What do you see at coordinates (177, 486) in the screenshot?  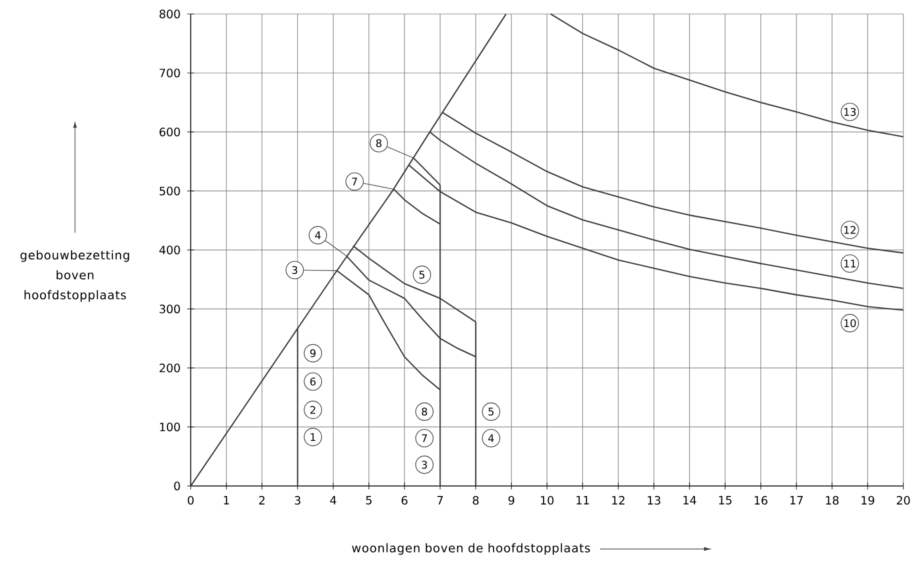 I see `y-tick-label: 0` at bounding box center [177, 486].